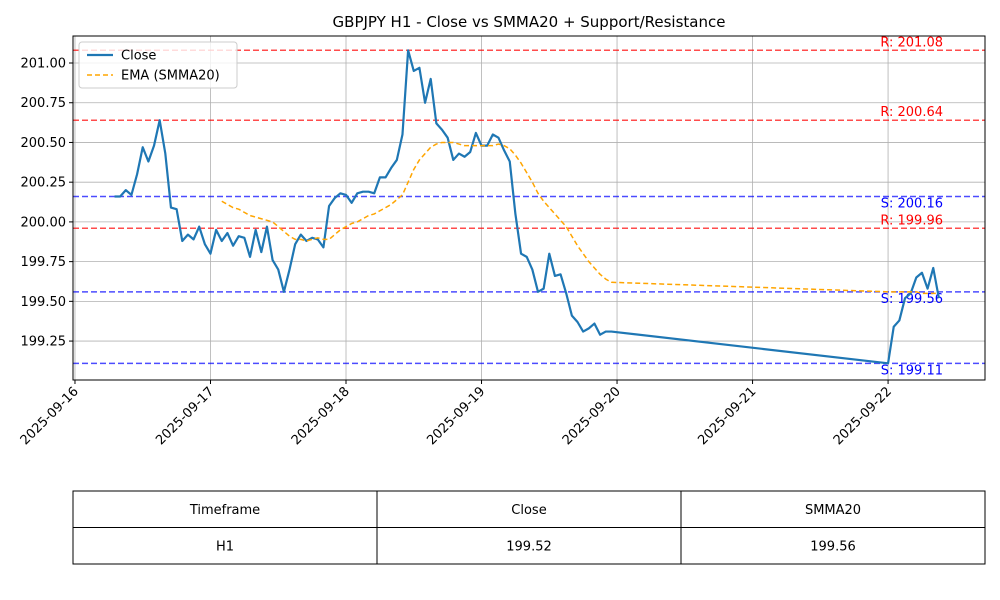  What do you see at coordinates (44, 143) in the screenshot?
I see `y-tick-label: 200.50` at bounding box center [44, 143].